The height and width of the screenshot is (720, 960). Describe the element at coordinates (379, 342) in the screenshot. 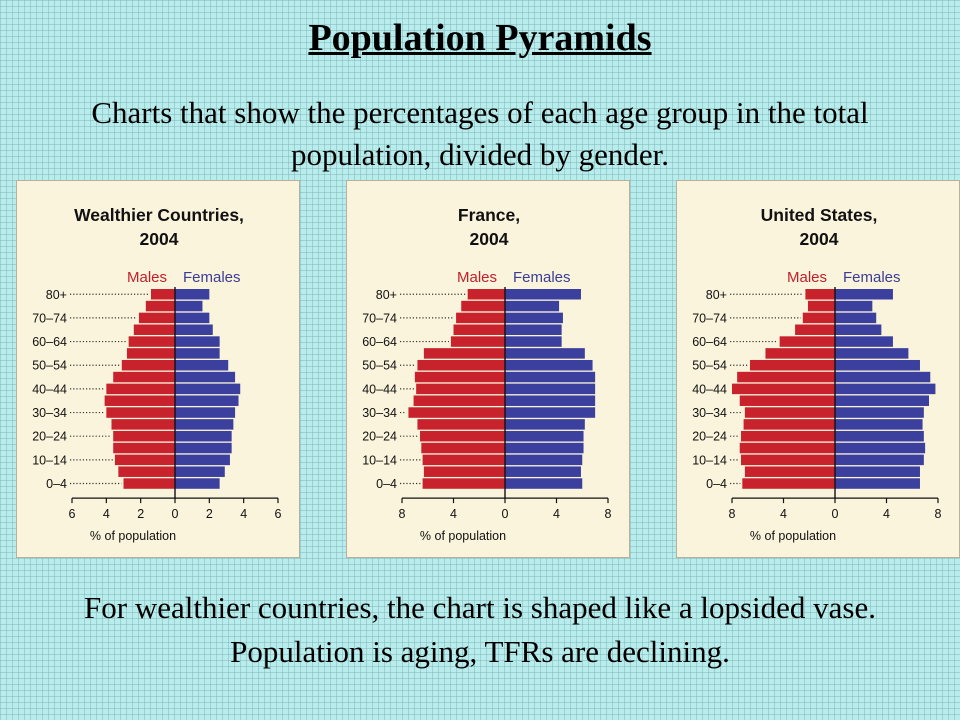

I see `chart1-age-label-60-64: 60–64` at that location.